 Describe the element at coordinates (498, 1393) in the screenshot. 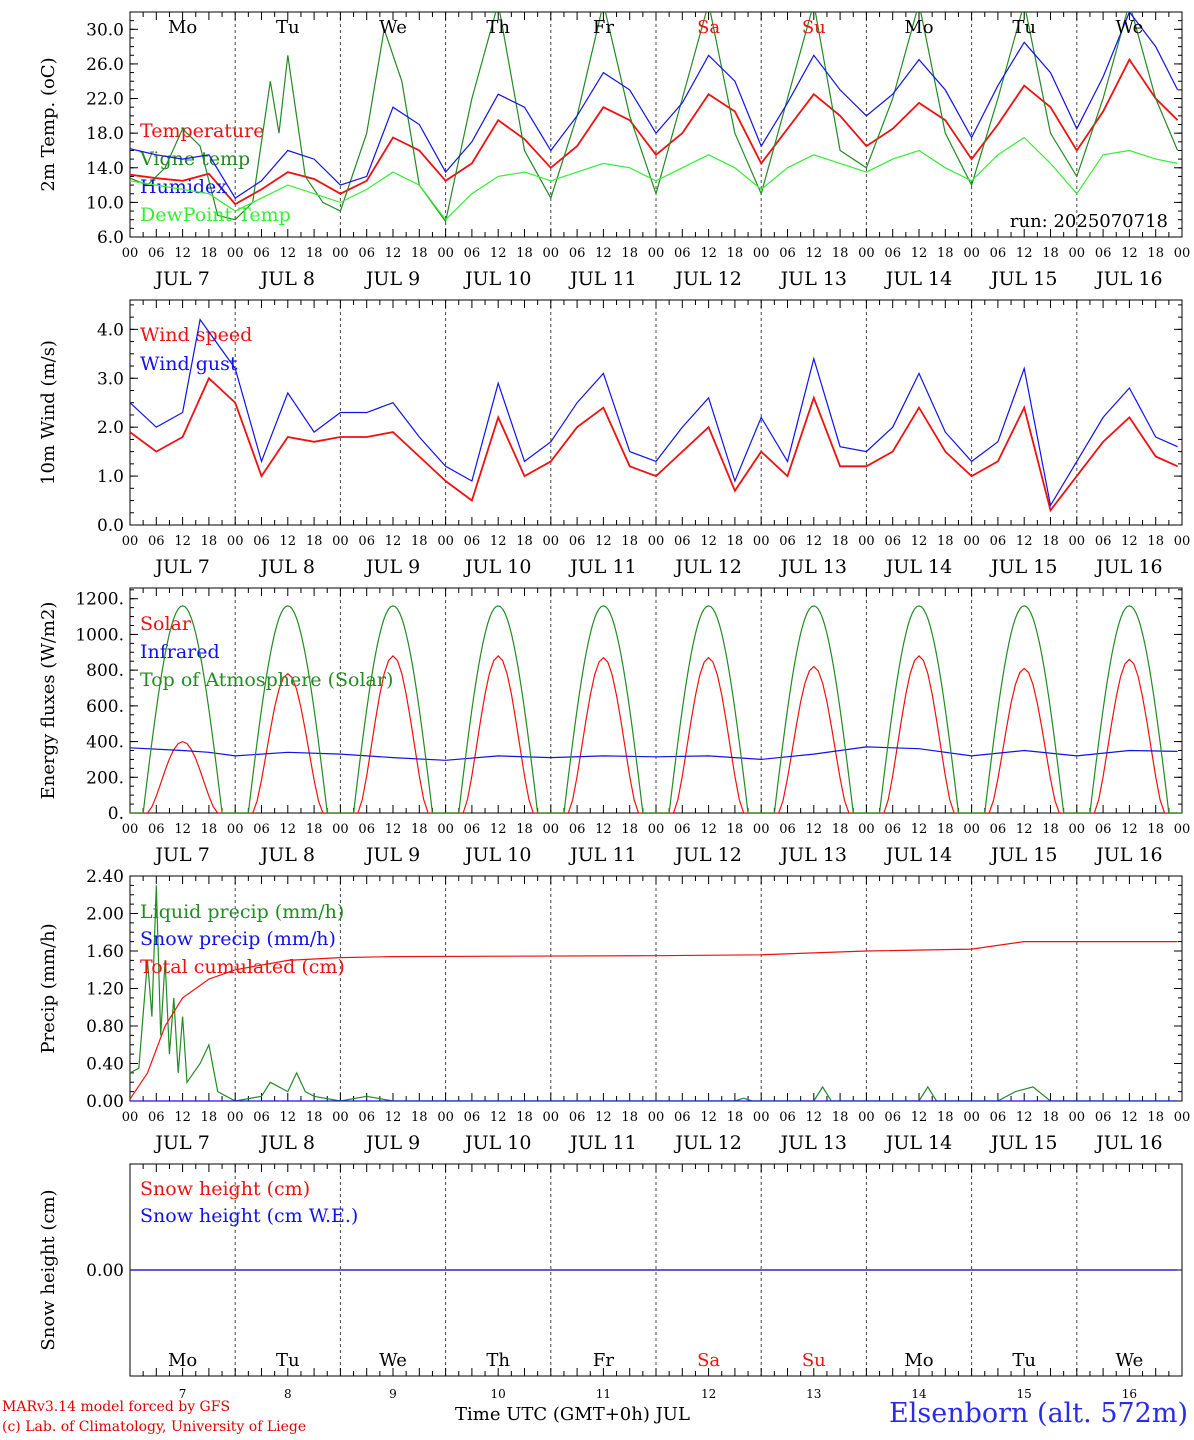

I see `bottom-day-number: 10` at that location.